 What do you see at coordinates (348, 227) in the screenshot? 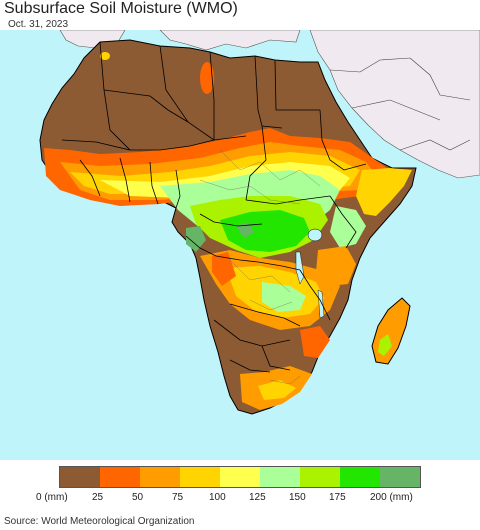
I see `kenya-green-zone` at bounding box center [348, 227].